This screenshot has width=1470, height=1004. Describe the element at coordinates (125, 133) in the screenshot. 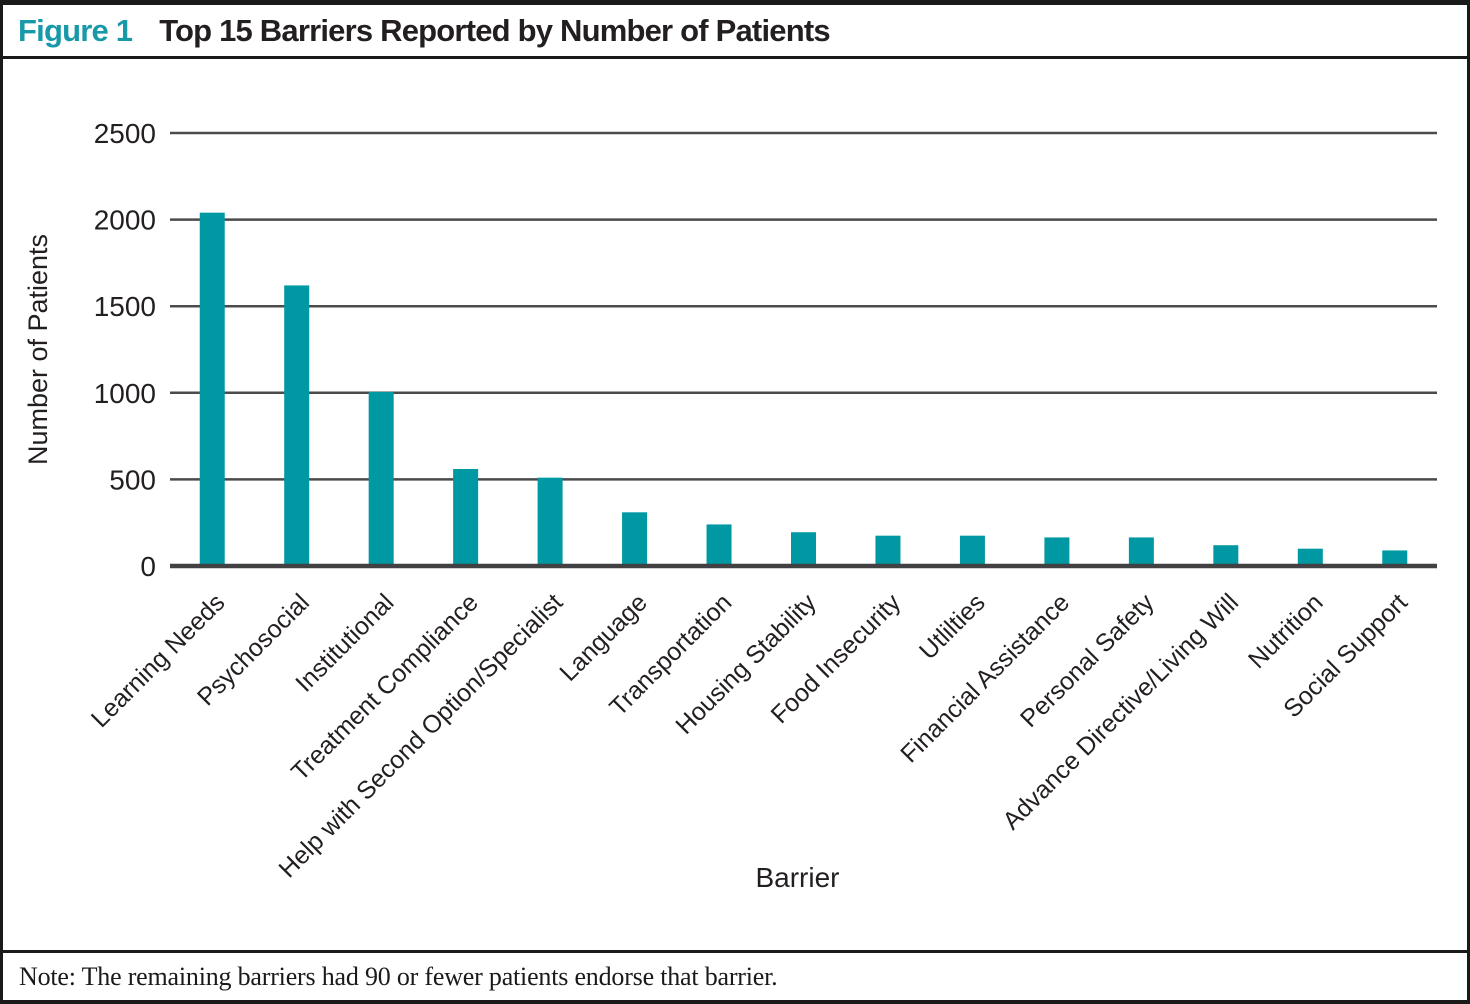

I see `y-tick-label-2500: 2500` at that location.